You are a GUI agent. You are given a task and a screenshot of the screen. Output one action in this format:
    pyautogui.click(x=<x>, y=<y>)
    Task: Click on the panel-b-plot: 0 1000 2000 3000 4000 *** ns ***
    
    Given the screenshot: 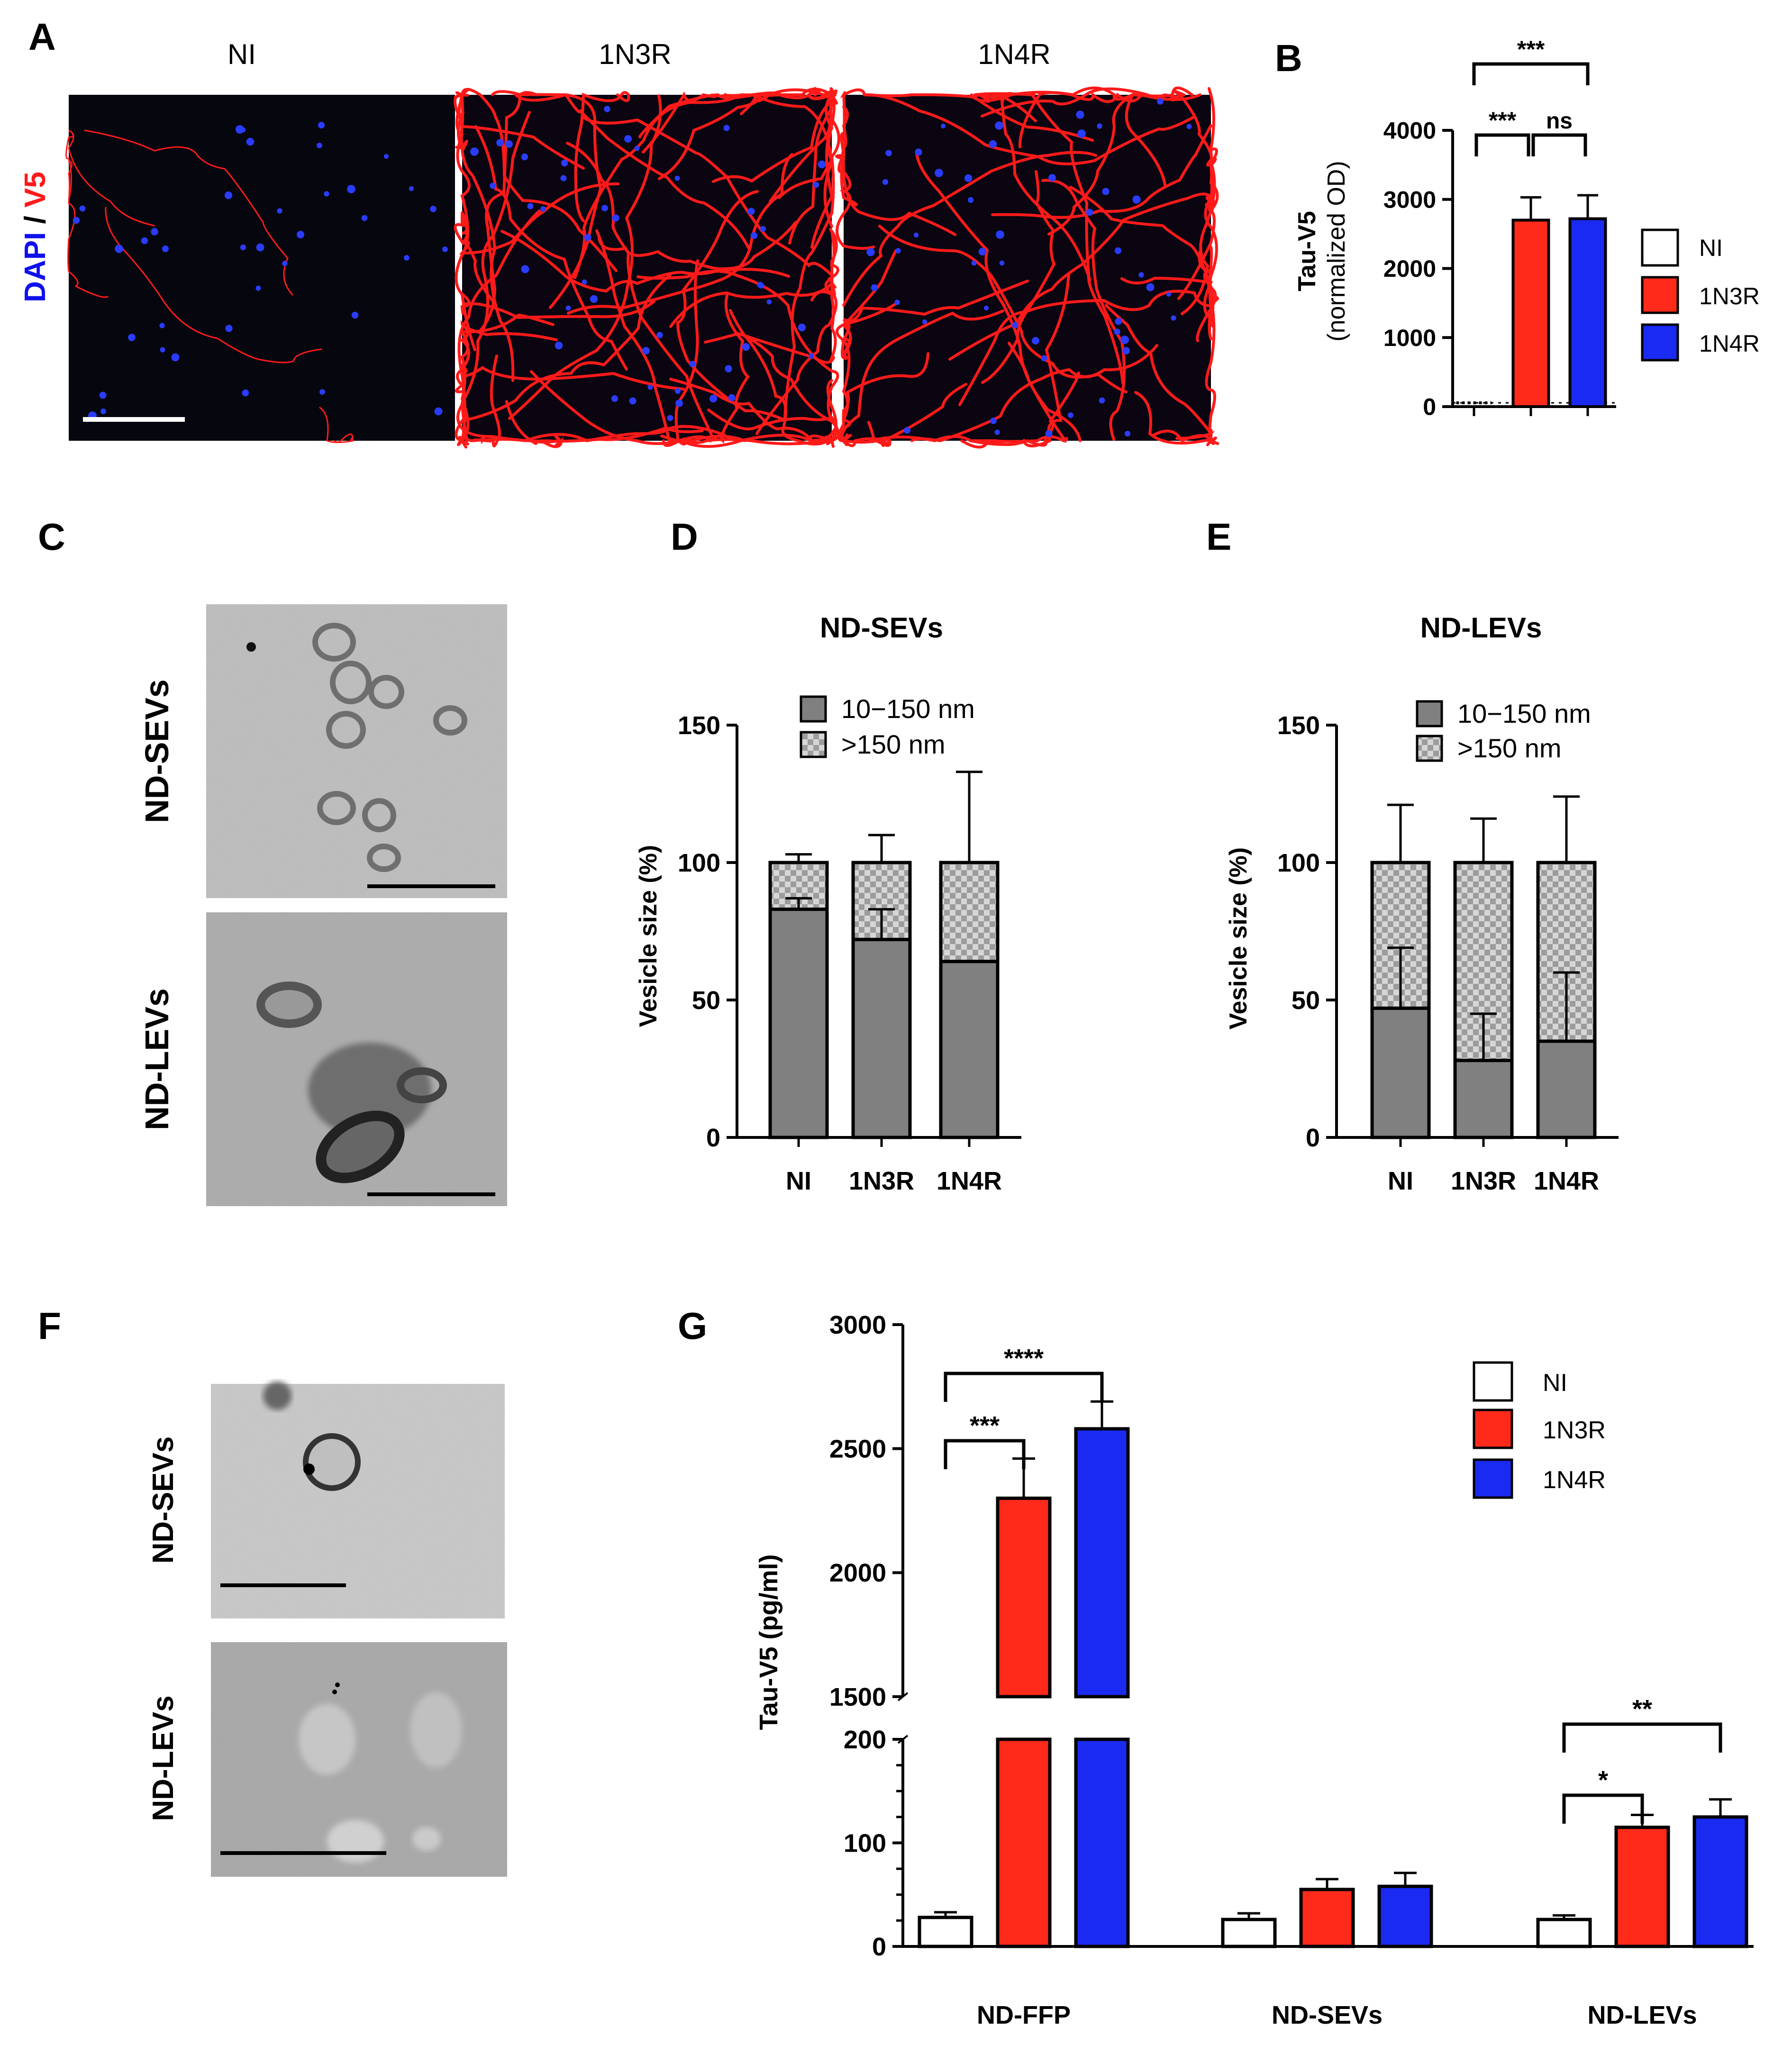 What is the action you would take?
    pyautogui.click(x=1499, y=228)
    